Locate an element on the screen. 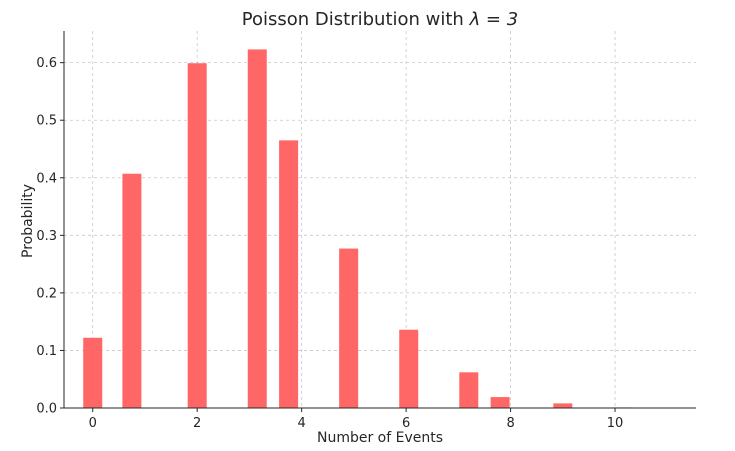  chart-title-text: Poisson Distribution with is located at coordinates (356, 19).